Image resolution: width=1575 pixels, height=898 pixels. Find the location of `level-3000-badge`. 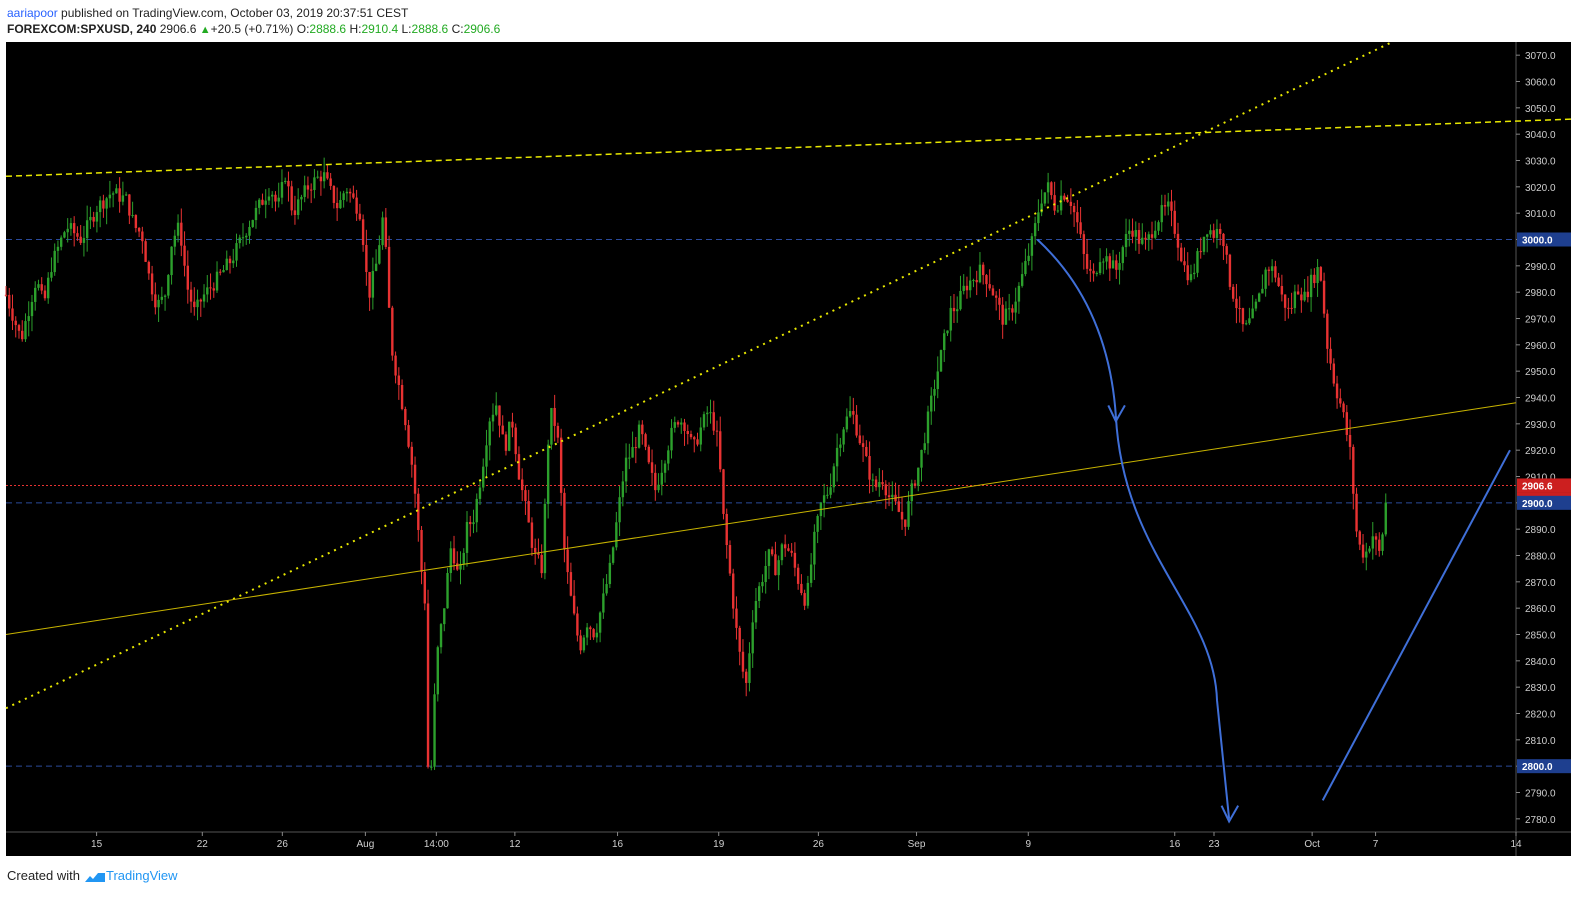

level-3000-badge is located at coordinates (1544, 239).